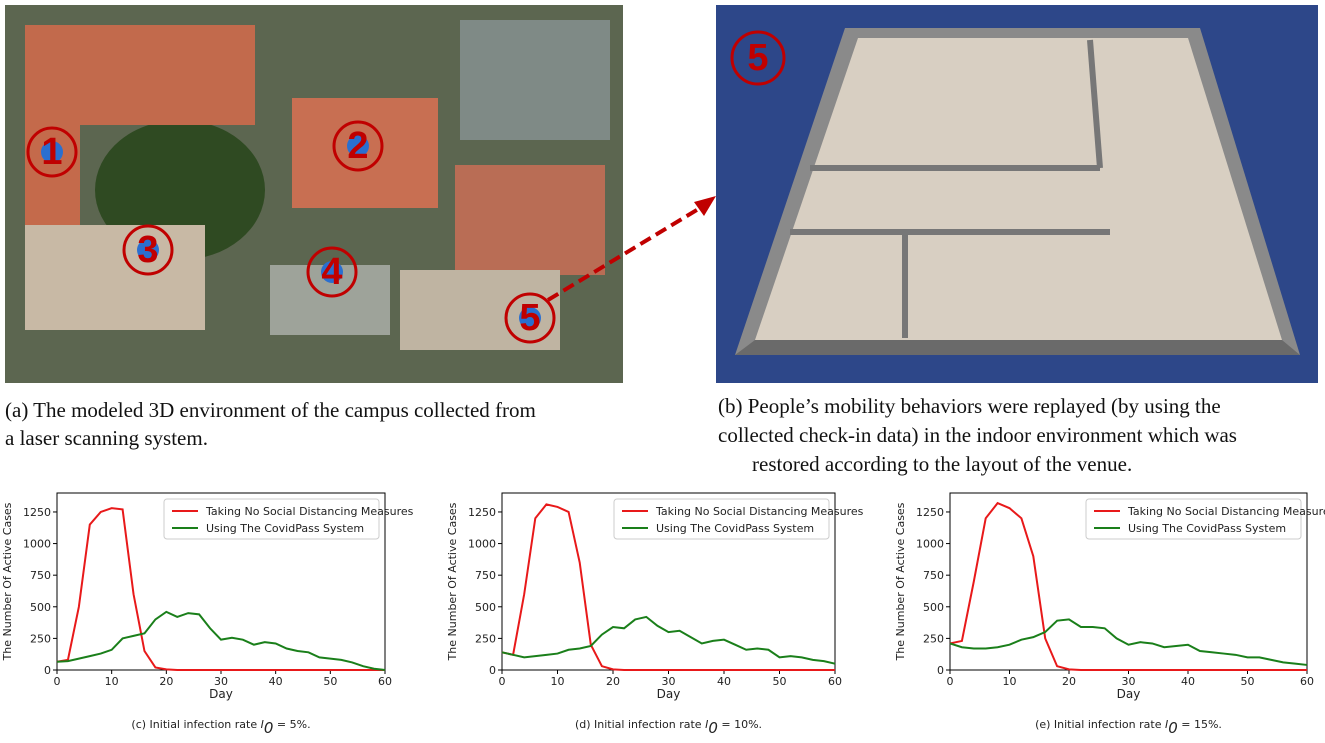  I want to click on building-marker: 3, so click(147, 250).